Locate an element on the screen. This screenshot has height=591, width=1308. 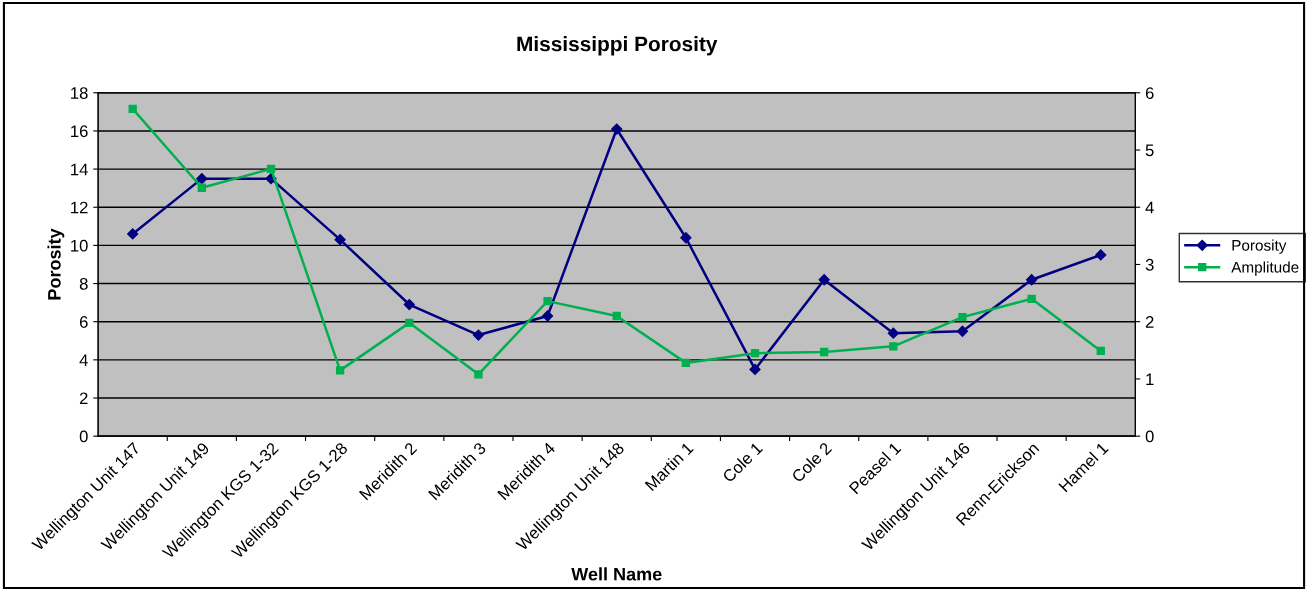
y2-tick-label: 3 is located at coordinates (1149, 264).